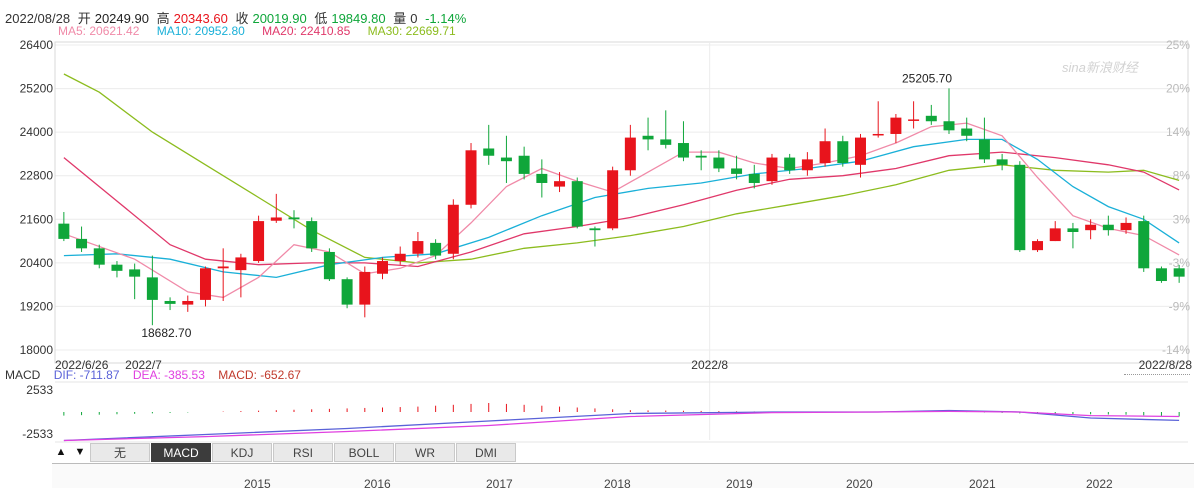 The height and width of the screenshot is (491, 1200). What do you see at coordinates (400, 18) in the screenshot?
I see `vol-label: 量` at bounding box center [400, 18].